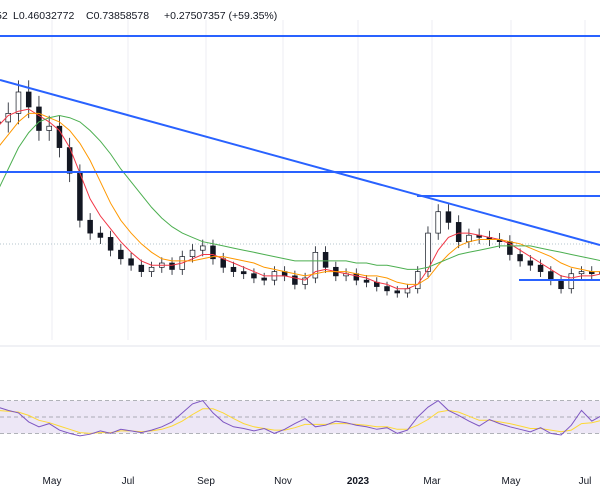  What do you see at coordinates (4, 16) in the screenshot?
I see `header-fragment: 52` at bounding box center [4, 16].